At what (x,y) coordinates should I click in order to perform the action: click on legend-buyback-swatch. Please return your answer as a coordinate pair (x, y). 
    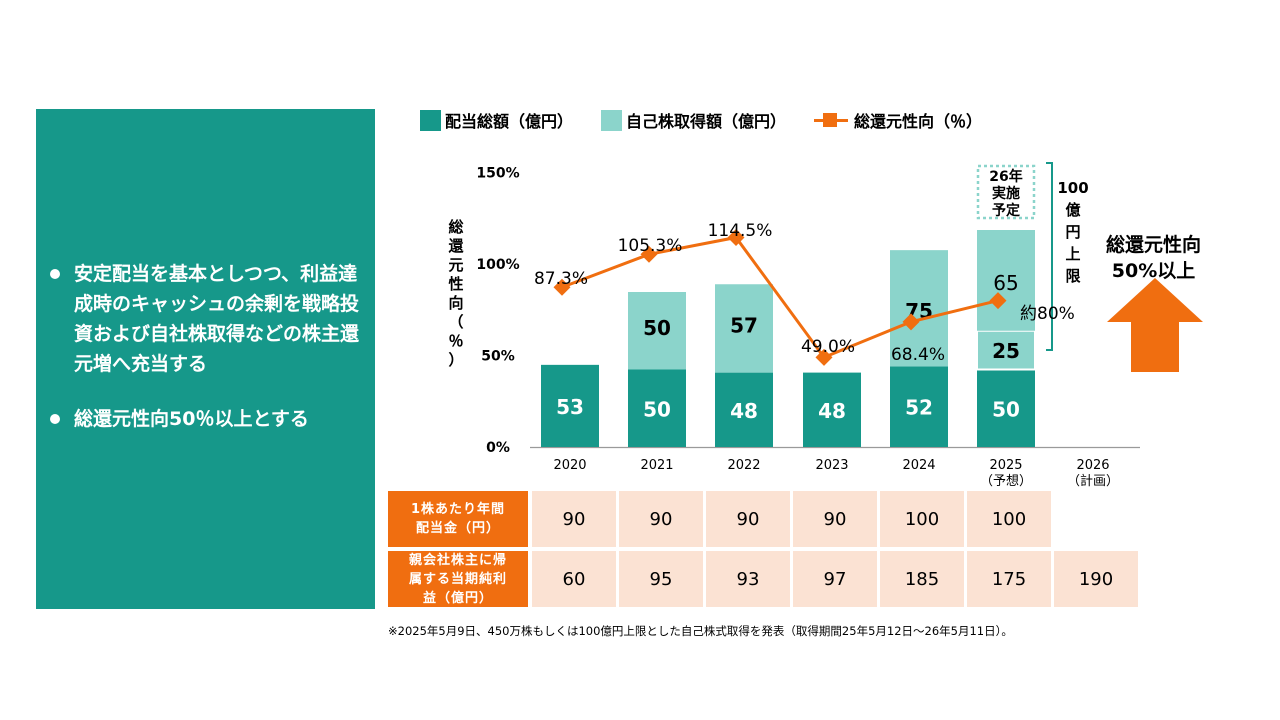
    Looking at the image, I should click on (612, 120).